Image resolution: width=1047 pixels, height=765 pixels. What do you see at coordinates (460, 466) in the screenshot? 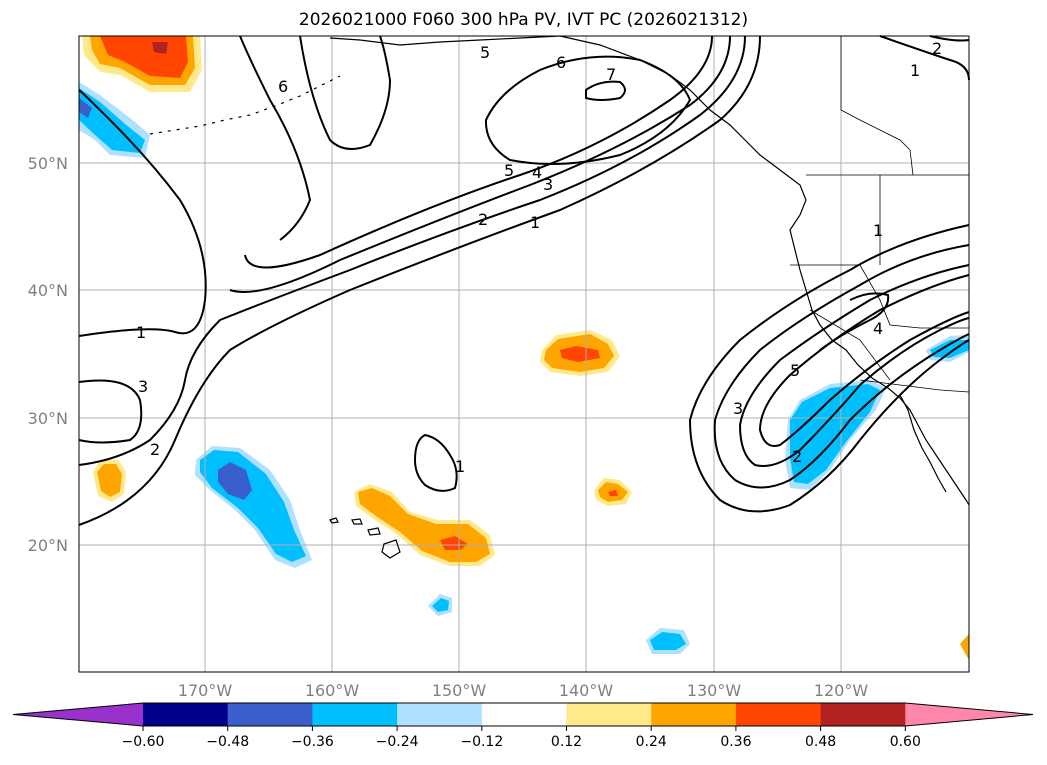
I see `contour-label-1-cutoff: 1` at bounding box center [460, 466].